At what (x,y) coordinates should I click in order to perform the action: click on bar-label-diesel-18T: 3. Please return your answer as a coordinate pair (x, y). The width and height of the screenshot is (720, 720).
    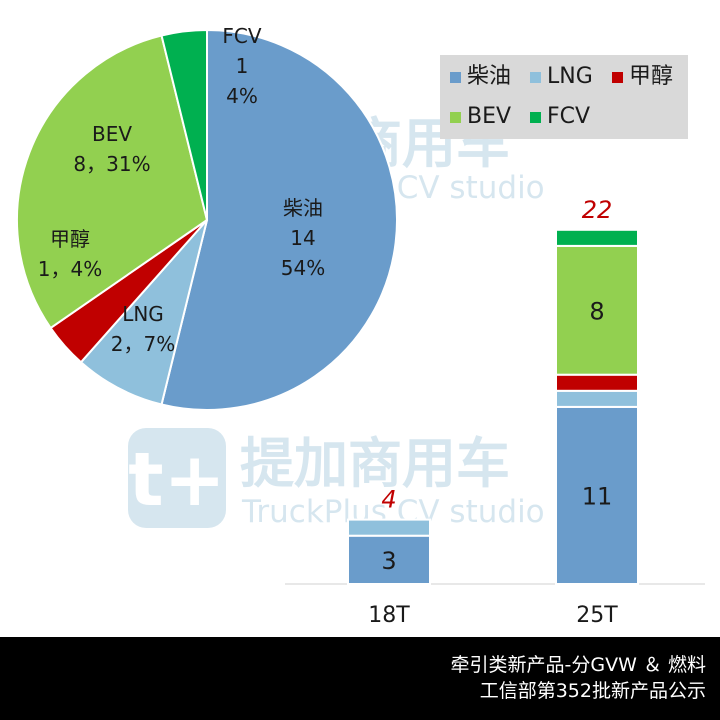
    Looking at the image, I should click on (388, 561).